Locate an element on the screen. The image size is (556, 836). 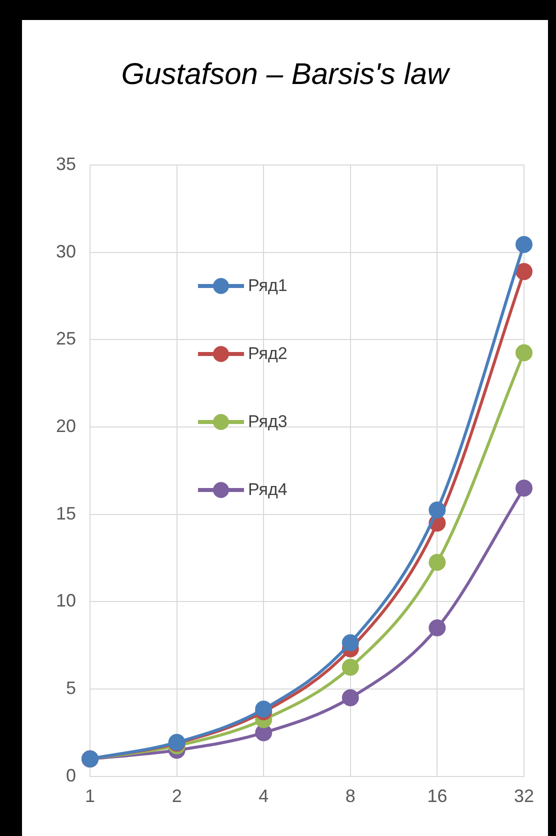
x-tick-label: 32 is located at coordinates (524, 796).